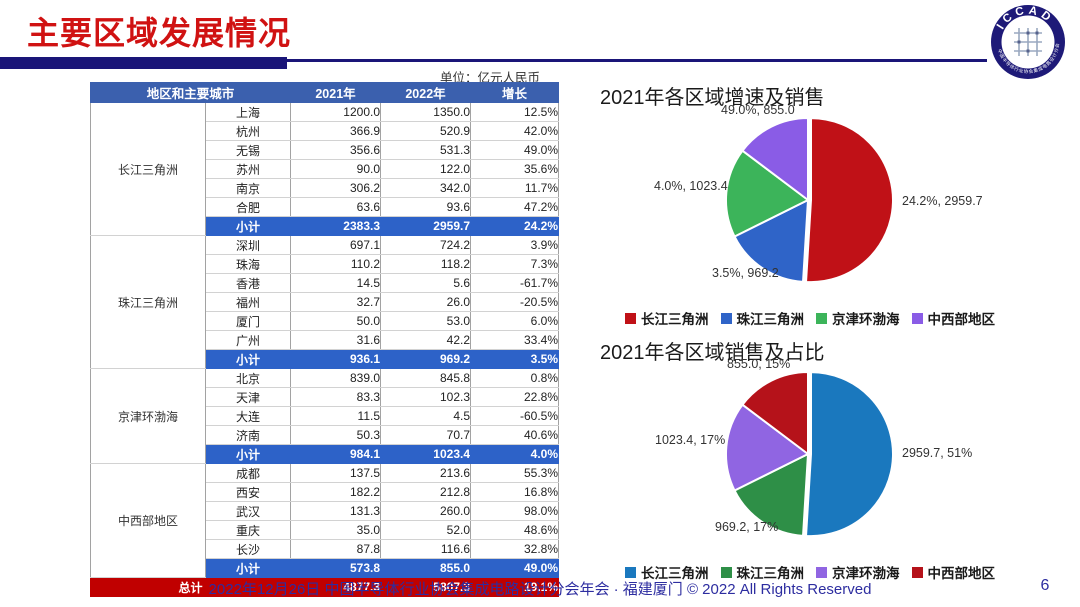 This screenshot has height=607, width=1080. I want to click on table-row: 杭州 366.9 520.9 42.0%, so click(325, 131).